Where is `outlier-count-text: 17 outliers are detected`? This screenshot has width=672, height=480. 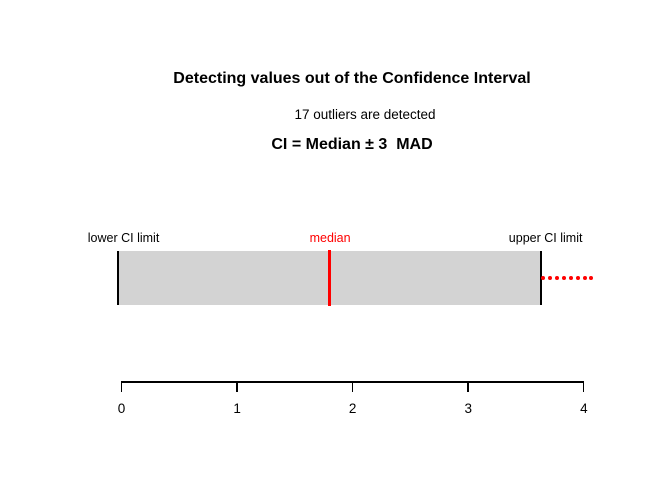 outlier-count-text: 17 outliers are detected is located at coordinates (365, 114).